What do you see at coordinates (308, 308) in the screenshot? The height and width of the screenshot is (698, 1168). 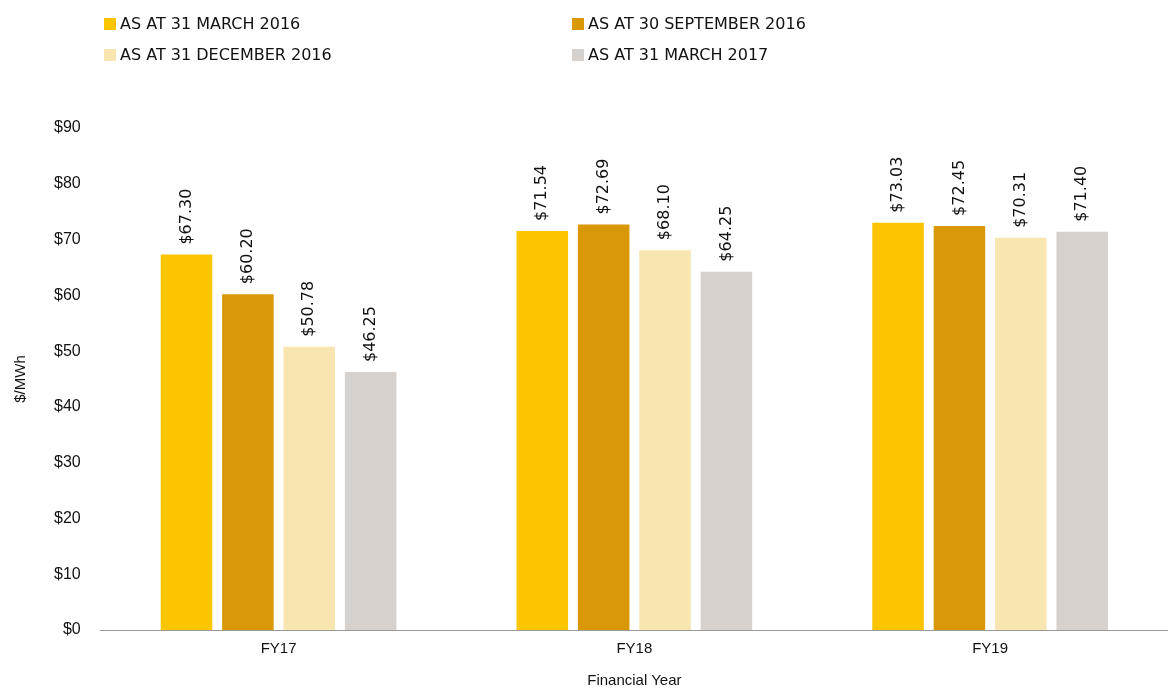 I see `data-label: $50.78` at bounding box center [308, 308].